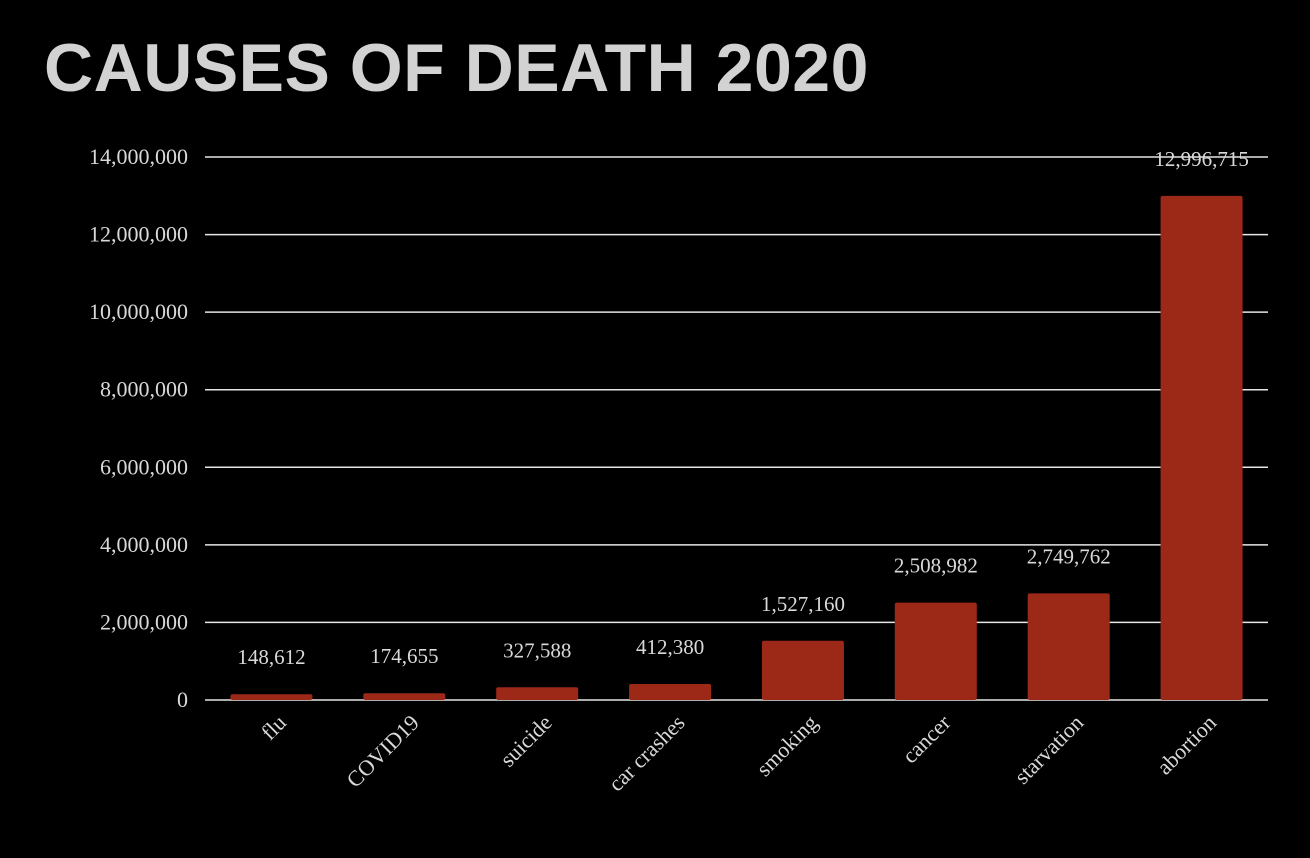 The height and width of the screenshot is (858, 1310). I want to click on bar-covid19, so click(404, 696).